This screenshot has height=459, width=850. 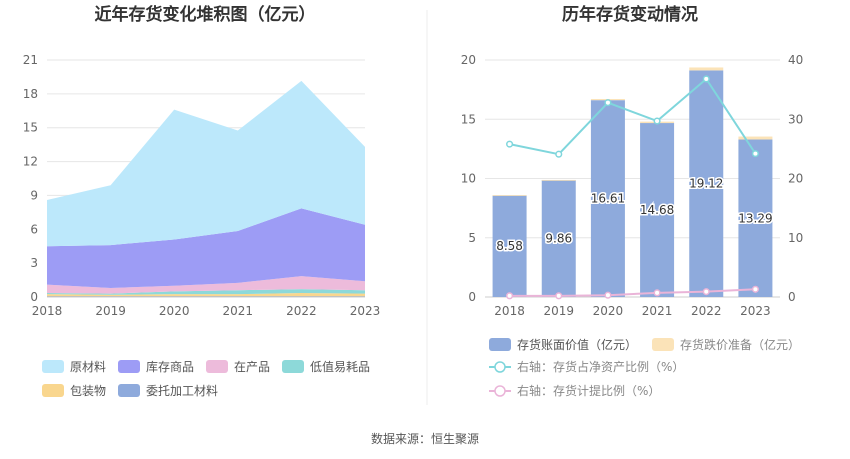 What do you see at coordinates (795, 238) in the screenshot?
I see `right-right-y-tick-label: 10` at bounding box center [795, 238].